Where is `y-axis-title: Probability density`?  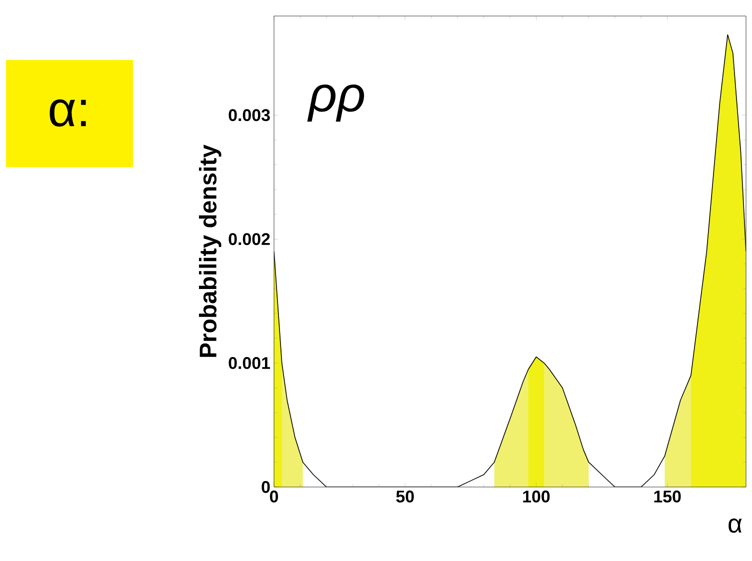 y-axis-title: Probability density is located at coordinates (210, 250).